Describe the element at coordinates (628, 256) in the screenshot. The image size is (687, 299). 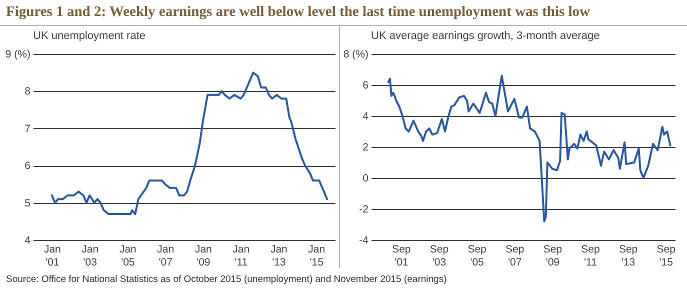
I see `x-tick-label: Sep '13` at that location.